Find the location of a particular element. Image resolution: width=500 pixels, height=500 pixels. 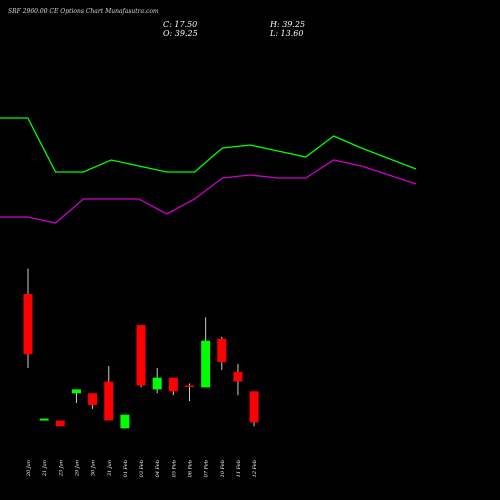

x-tick-label: 07 Feb is located at coordinates (207, 468).